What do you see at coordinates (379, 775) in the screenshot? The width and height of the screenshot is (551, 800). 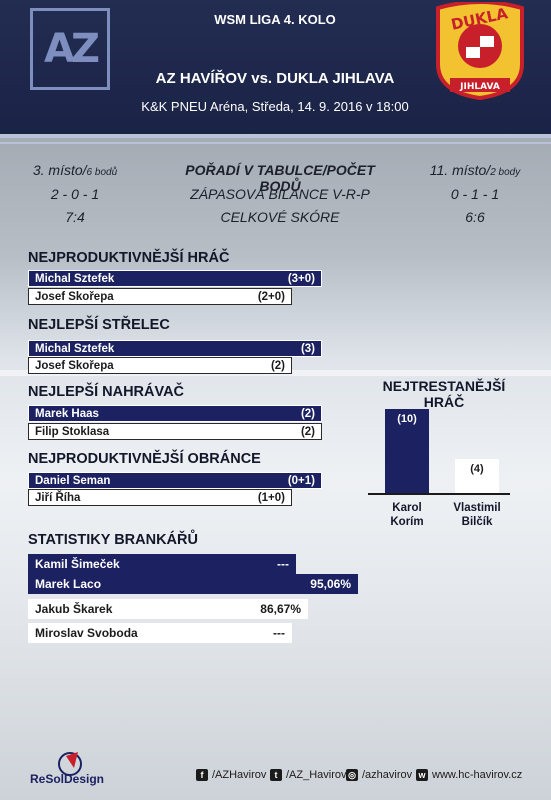 I see `instagram-link: ◎/azhavirov` at bounding box center [379, 775].